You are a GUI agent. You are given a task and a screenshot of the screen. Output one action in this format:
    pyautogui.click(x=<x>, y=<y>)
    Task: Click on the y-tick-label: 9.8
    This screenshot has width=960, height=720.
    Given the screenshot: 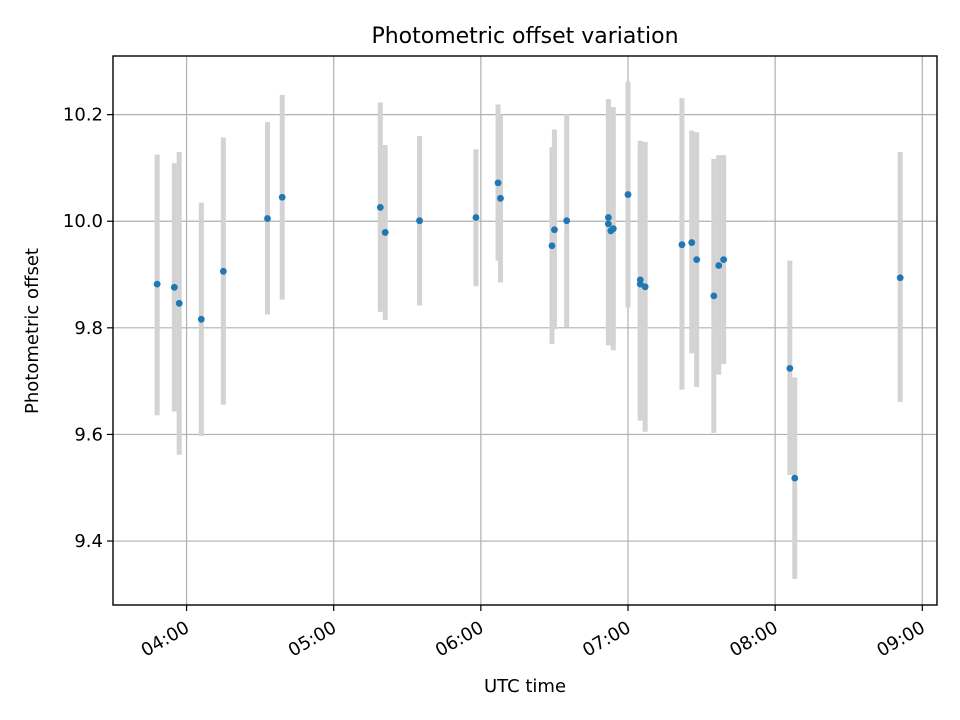 What is the action you would take?
    pyautogui.click(x=88, y=328)
    